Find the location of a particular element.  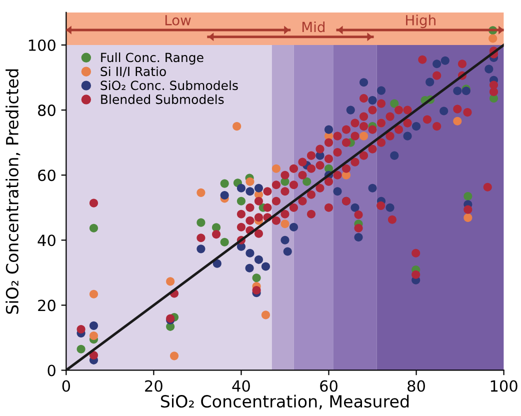

series-label: High is located at coordinates (421, 21).